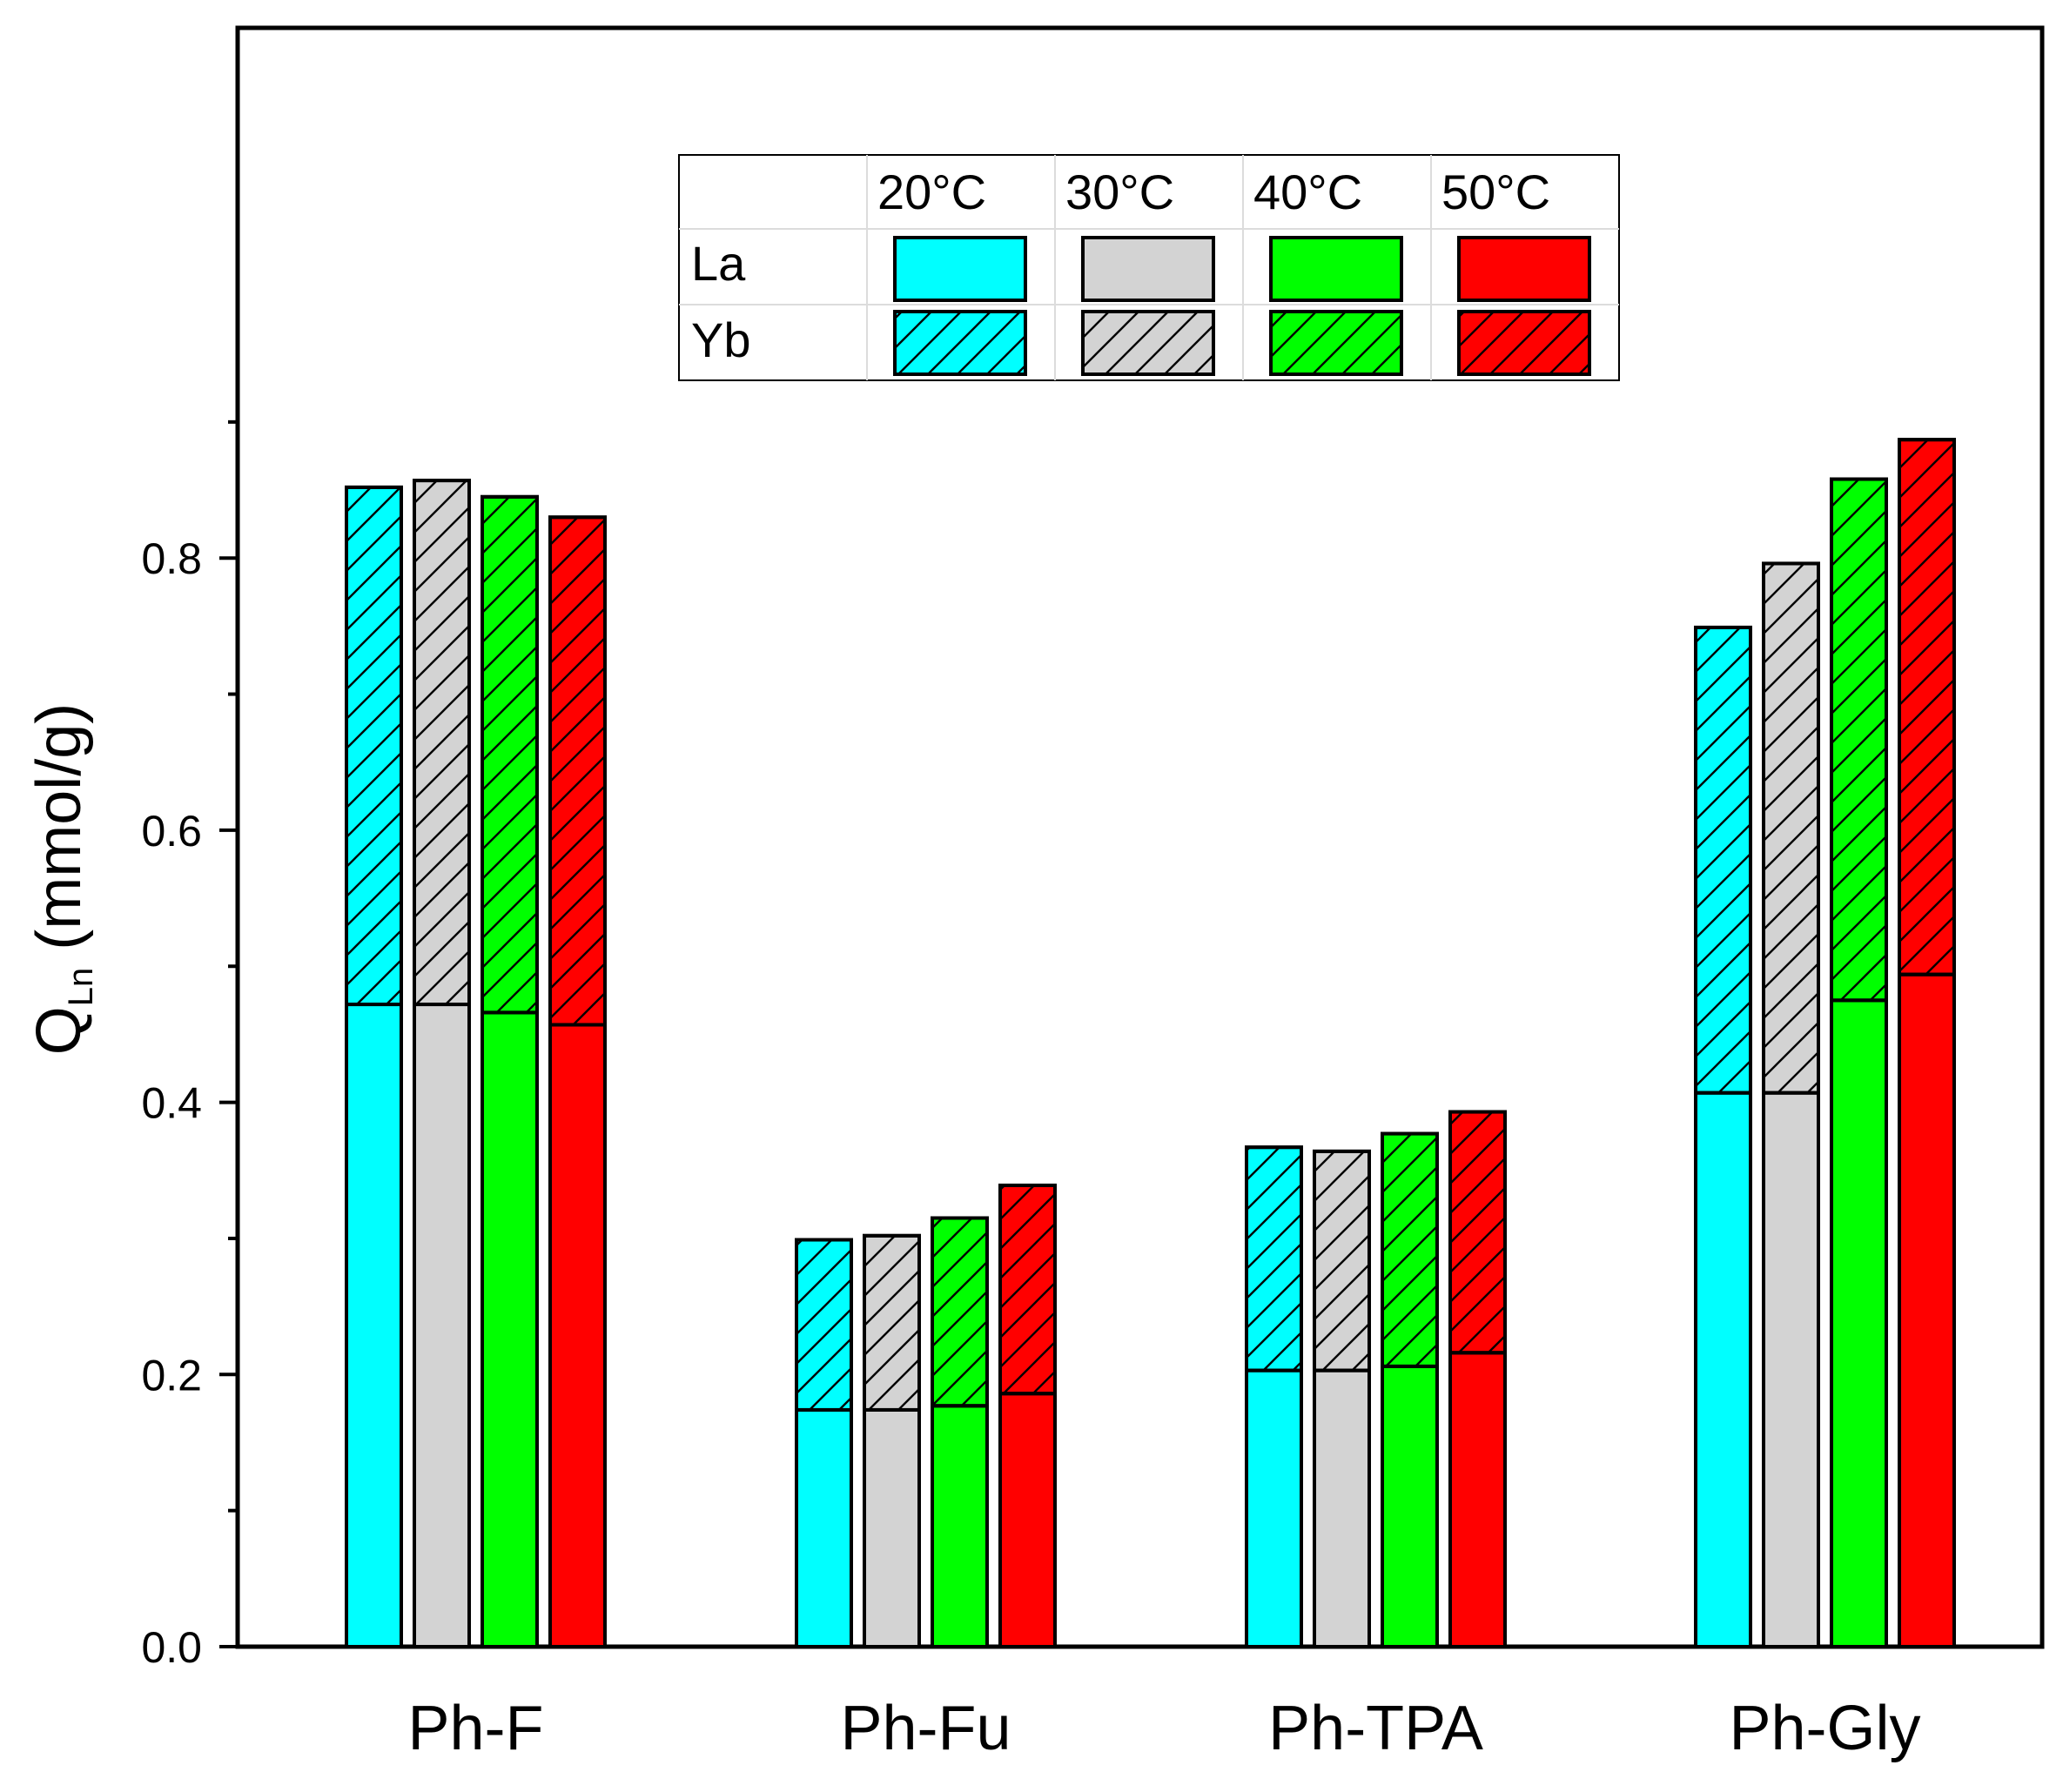 The image size is (2063, 1792). I want to click on y-axis-title-subscript: Ln, so click(81, 988).